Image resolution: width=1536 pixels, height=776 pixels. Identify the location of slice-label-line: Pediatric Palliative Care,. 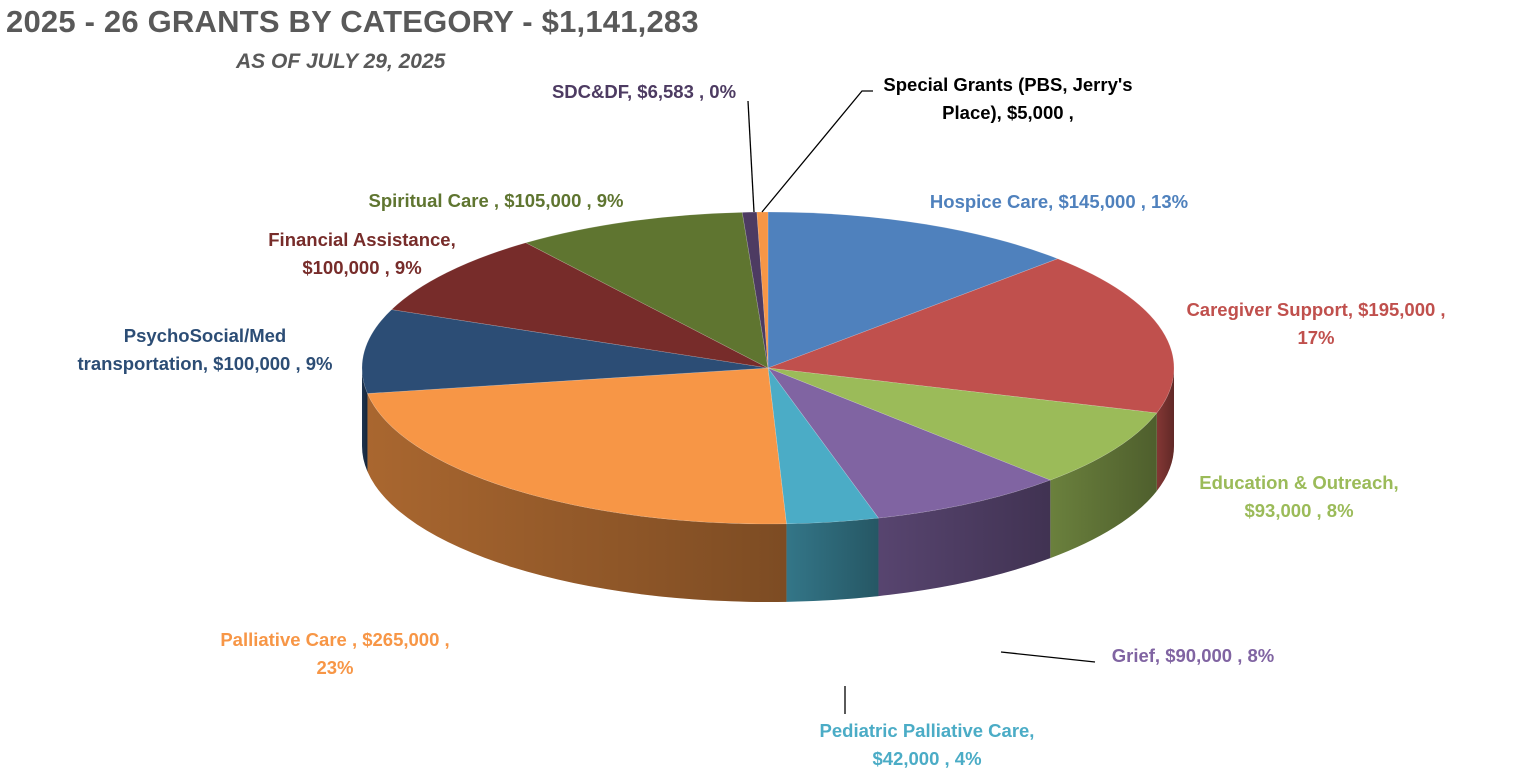
(927, 730).